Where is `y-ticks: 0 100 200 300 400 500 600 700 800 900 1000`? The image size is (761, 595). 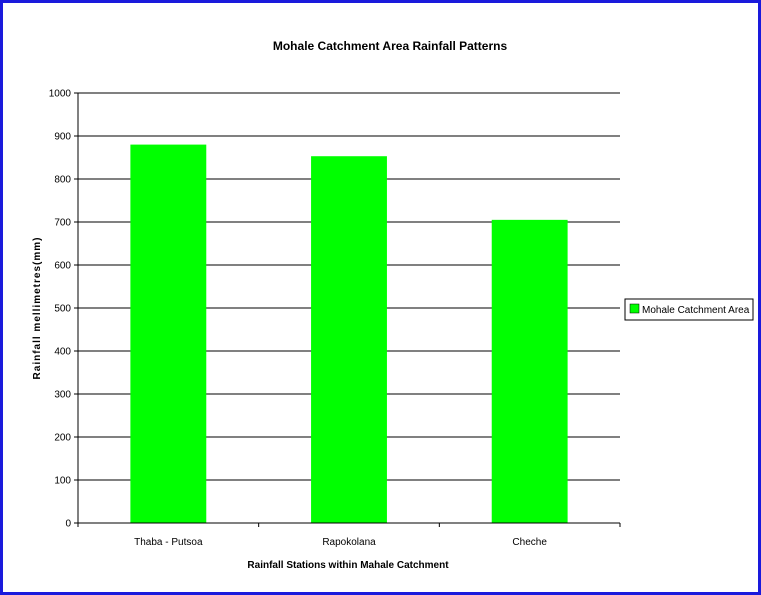
y-ticks: 0 100 200 300 400 500 600 700 800 900 1000 is located at coordinates (63, 309).